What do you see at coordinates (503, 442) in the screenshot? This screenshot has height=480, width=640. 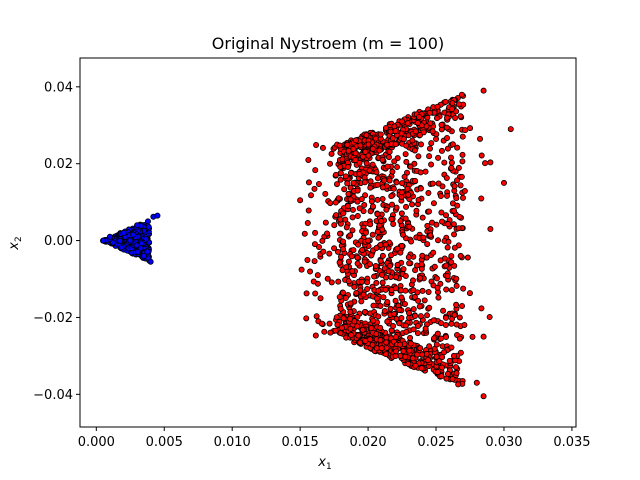 I see `x-tick-label: 0.030` at bounding box center [503, 442].